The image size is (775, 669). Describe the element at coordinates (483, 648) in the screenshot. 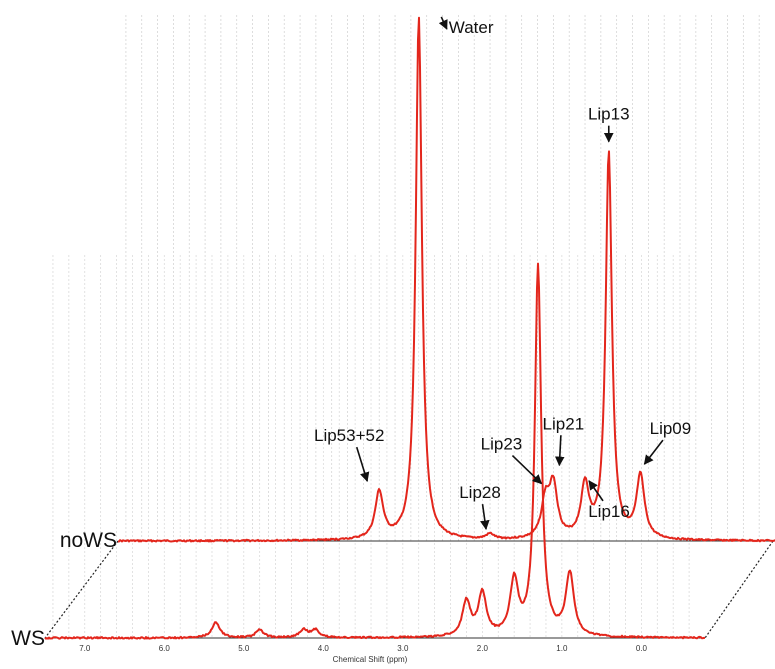

I see `x-tick-label: 2.0` at that location.